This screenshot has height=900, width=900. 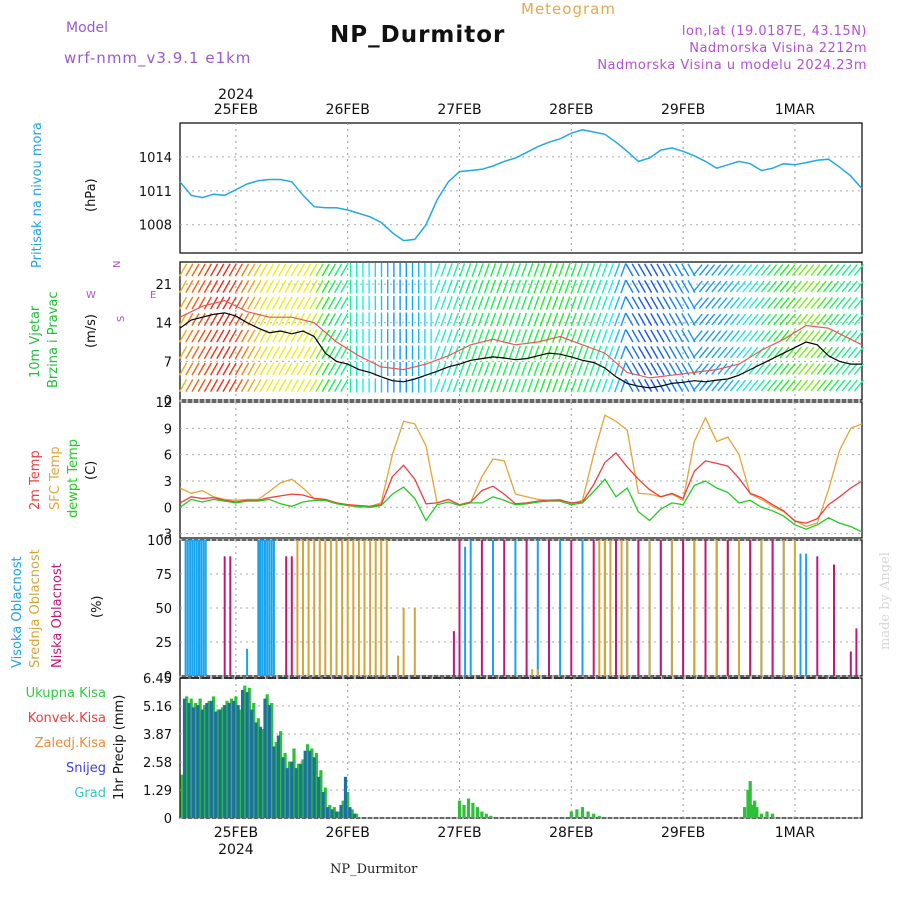 I want to click on wind-y-tick-label: 0, so click(x=168, y=401).